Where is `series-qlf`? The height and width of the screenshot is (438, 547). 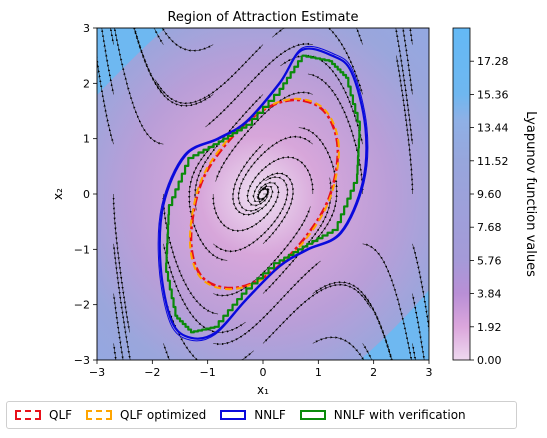 series-qlf is located at coordinates (264, 194).